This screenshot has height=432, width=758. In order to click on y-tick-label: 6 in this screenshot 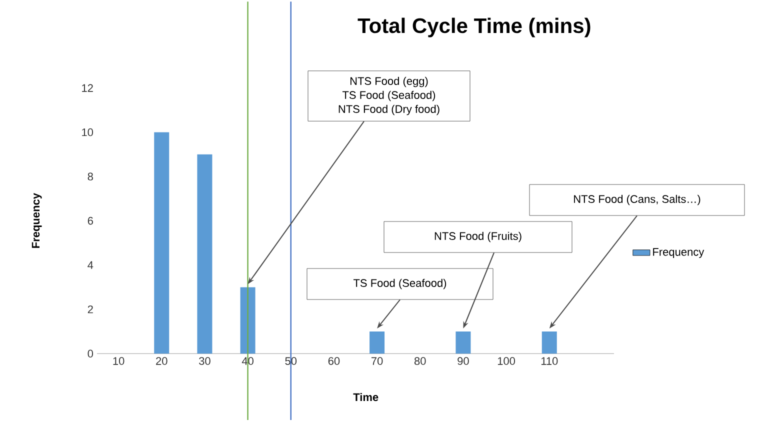, I will do `click(90, 220)`.